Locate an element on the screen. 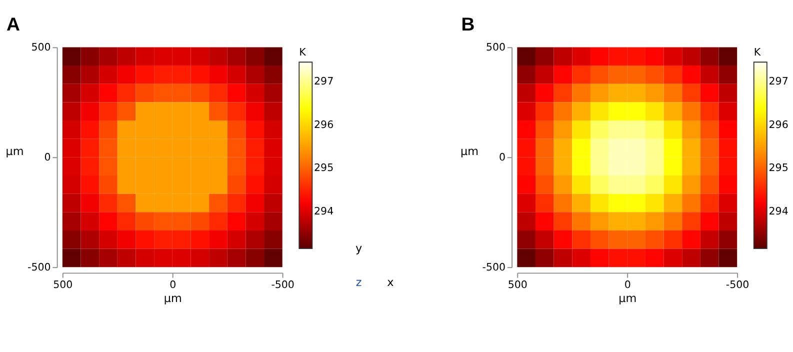 The width and height of the screenshot is (793, 352). text: z is located at coordinates (359, 282).